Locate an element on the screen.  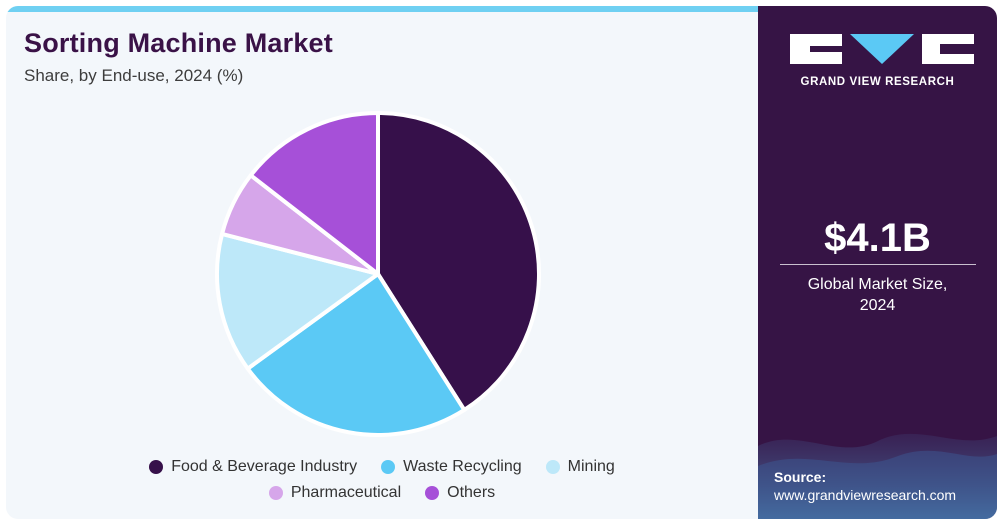
market-size-label: Global Market Size, 2024 is located at coordinates (877, 295).